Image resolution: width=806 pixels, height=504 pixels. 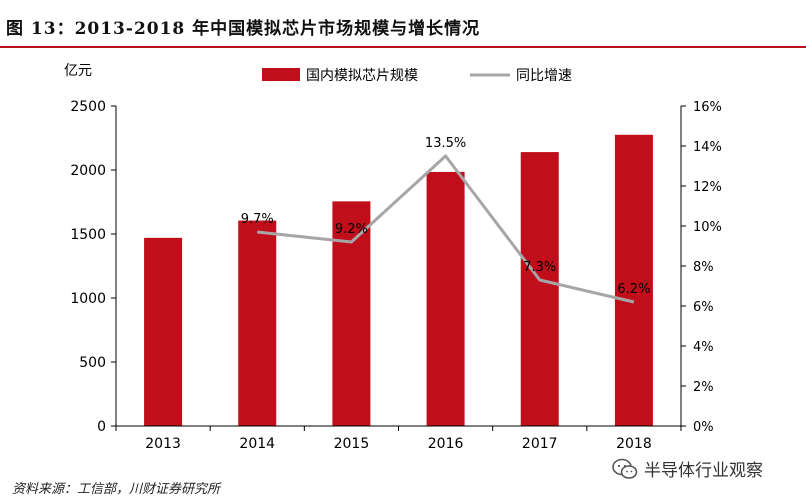 I want to click on growth-rate-label: 7.3%, so click(x=539, y=267).